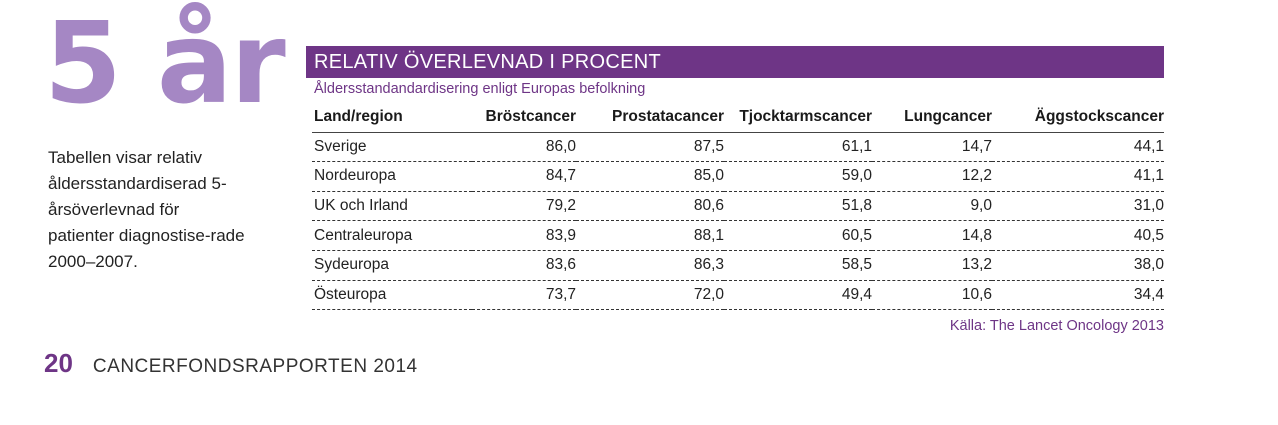  What do you see at coordinates (735, 62) in the screenshot?
I see `table-title: RELATIV ÖVERLEVNAD I PROCENT` at bounding box center [735, 62].